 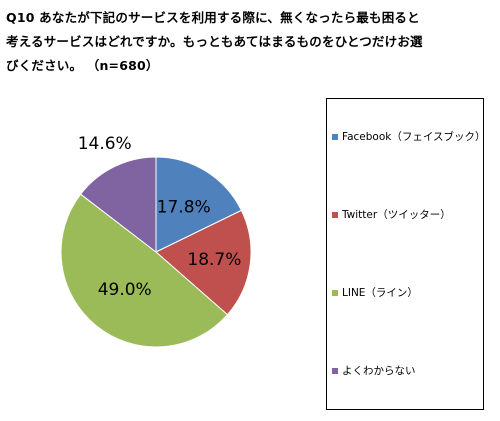 What do you see at coordinates (105, 144) in the screenshot?
I see `slice-label-unknown: 14.6%` at bounding box center [105, 144].